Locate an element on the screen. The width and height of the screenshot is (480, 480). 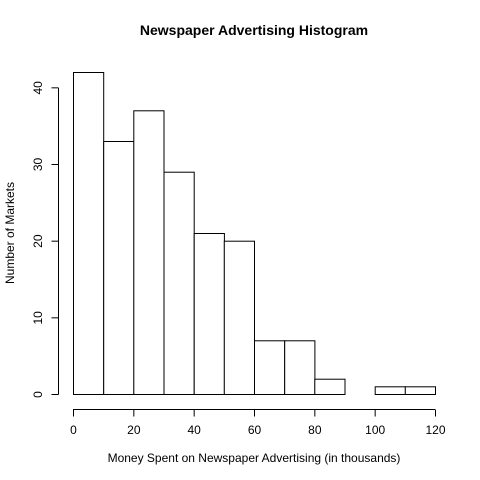
y-tick-label: 40 is located at coordinates (38, 88).